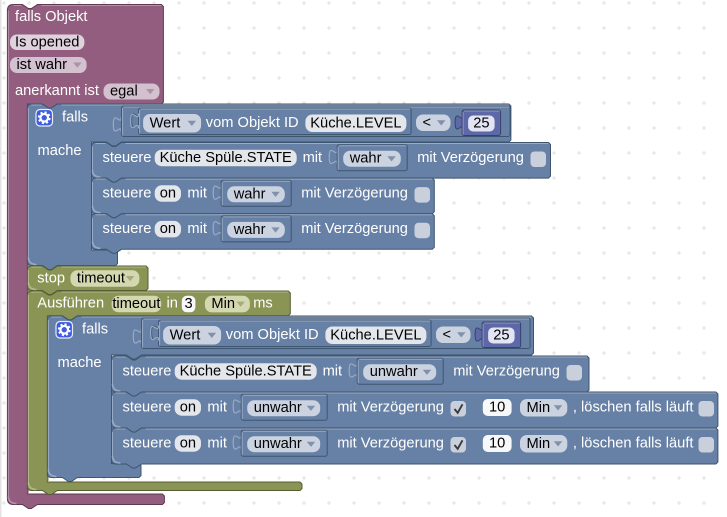 The image size is (727, 517). Describe the element at coordinates (124, 92) in the screenshot. I see `svg-text: egal` at that location.